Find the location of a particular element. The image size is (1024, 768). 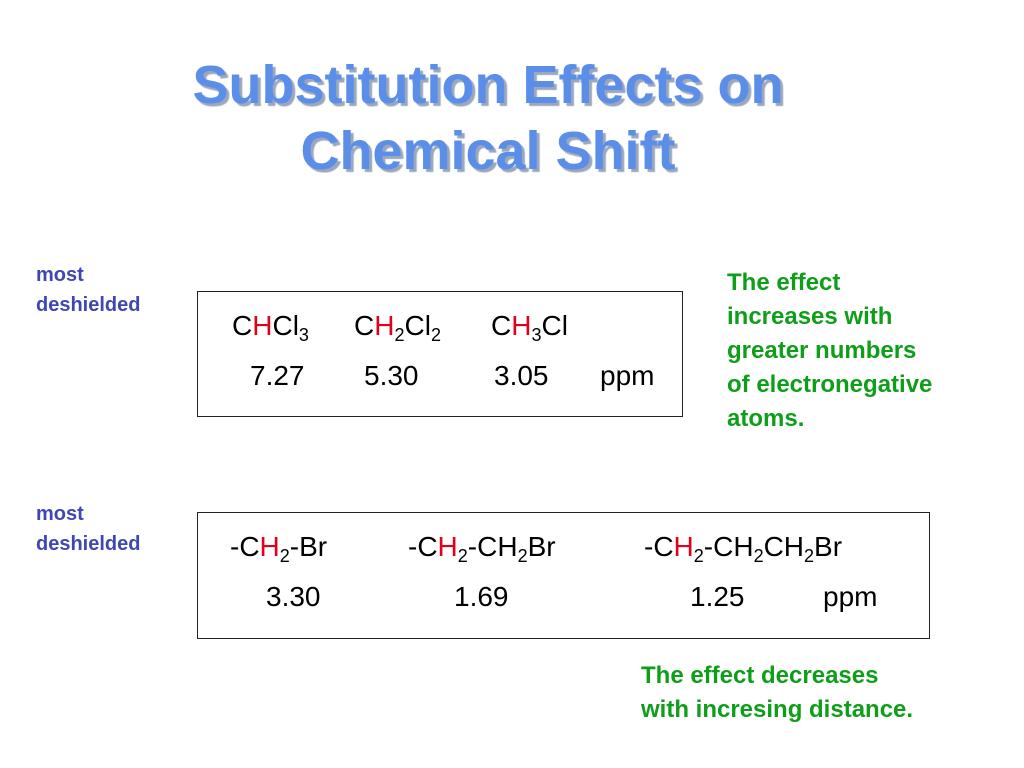

compound-ch2ch2ch2br: -CH2-CH2CH2Br is located at coordinates (743, 548).